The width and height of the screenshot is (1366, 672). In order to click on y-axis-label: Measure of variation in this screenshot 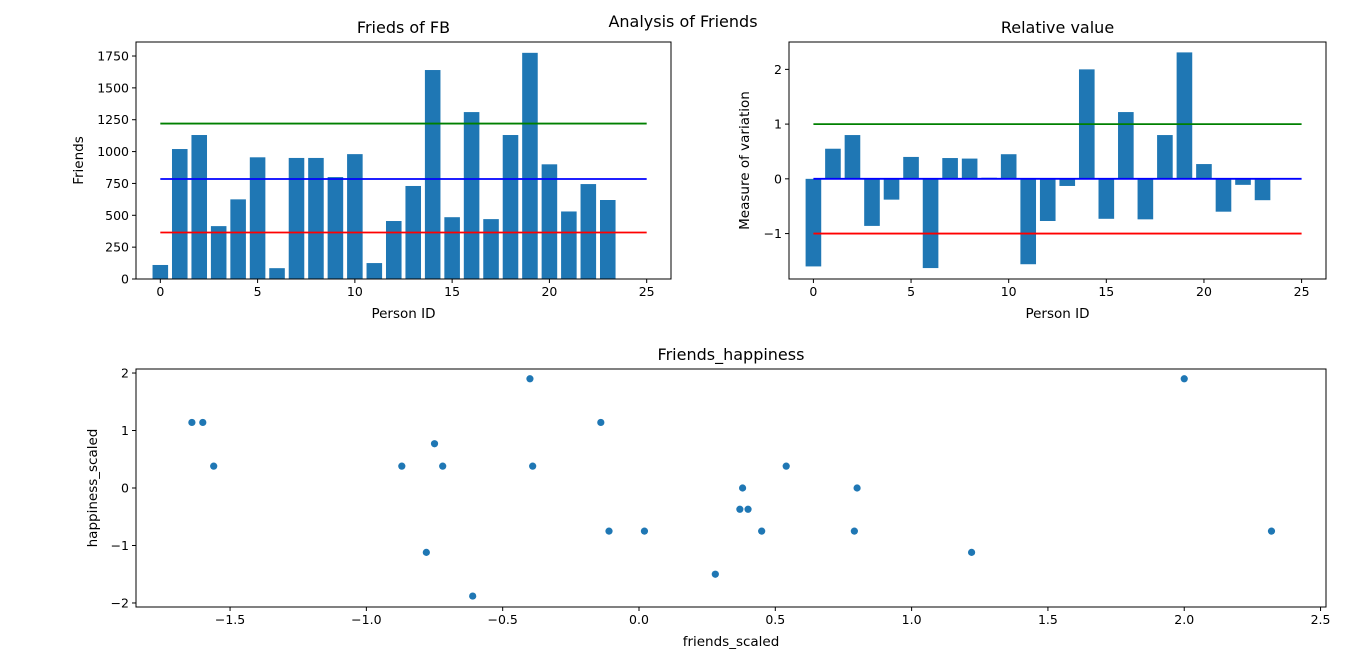, I will do `click(745, 160)`.